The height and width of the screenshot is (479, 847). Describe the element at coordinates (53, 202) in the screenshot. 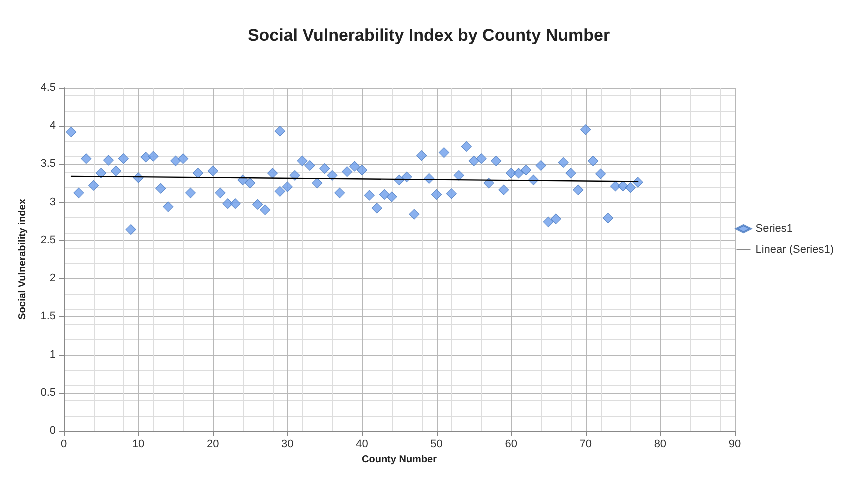

I see `y-tick-label: 3` at that location.